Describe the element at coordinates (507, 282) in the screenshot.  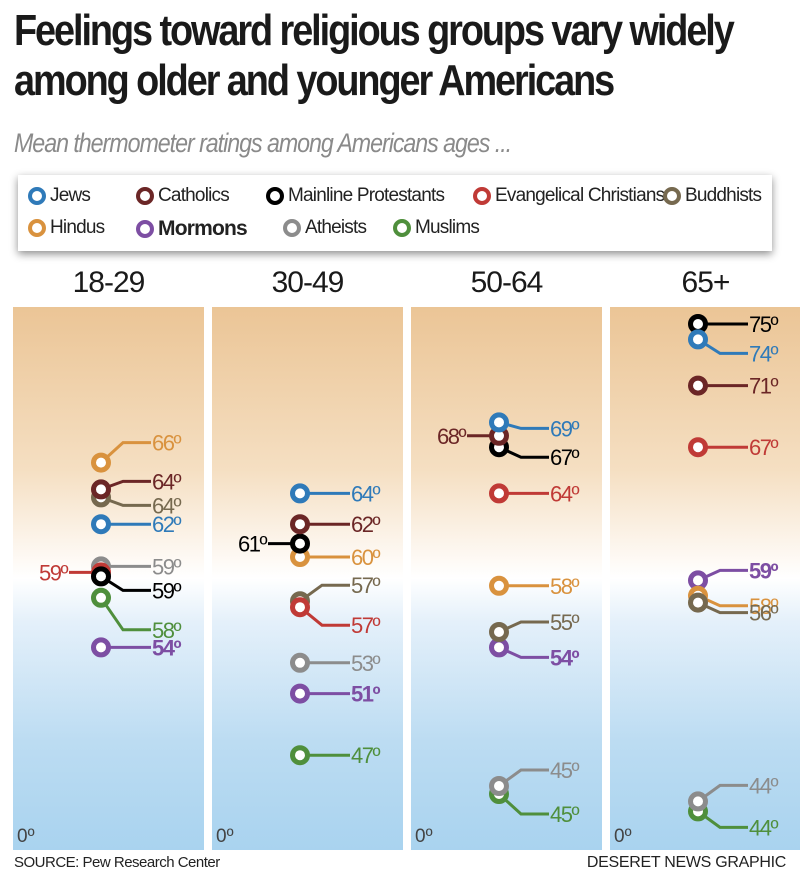
I see `age-label-50-64: 50-64` at that location.